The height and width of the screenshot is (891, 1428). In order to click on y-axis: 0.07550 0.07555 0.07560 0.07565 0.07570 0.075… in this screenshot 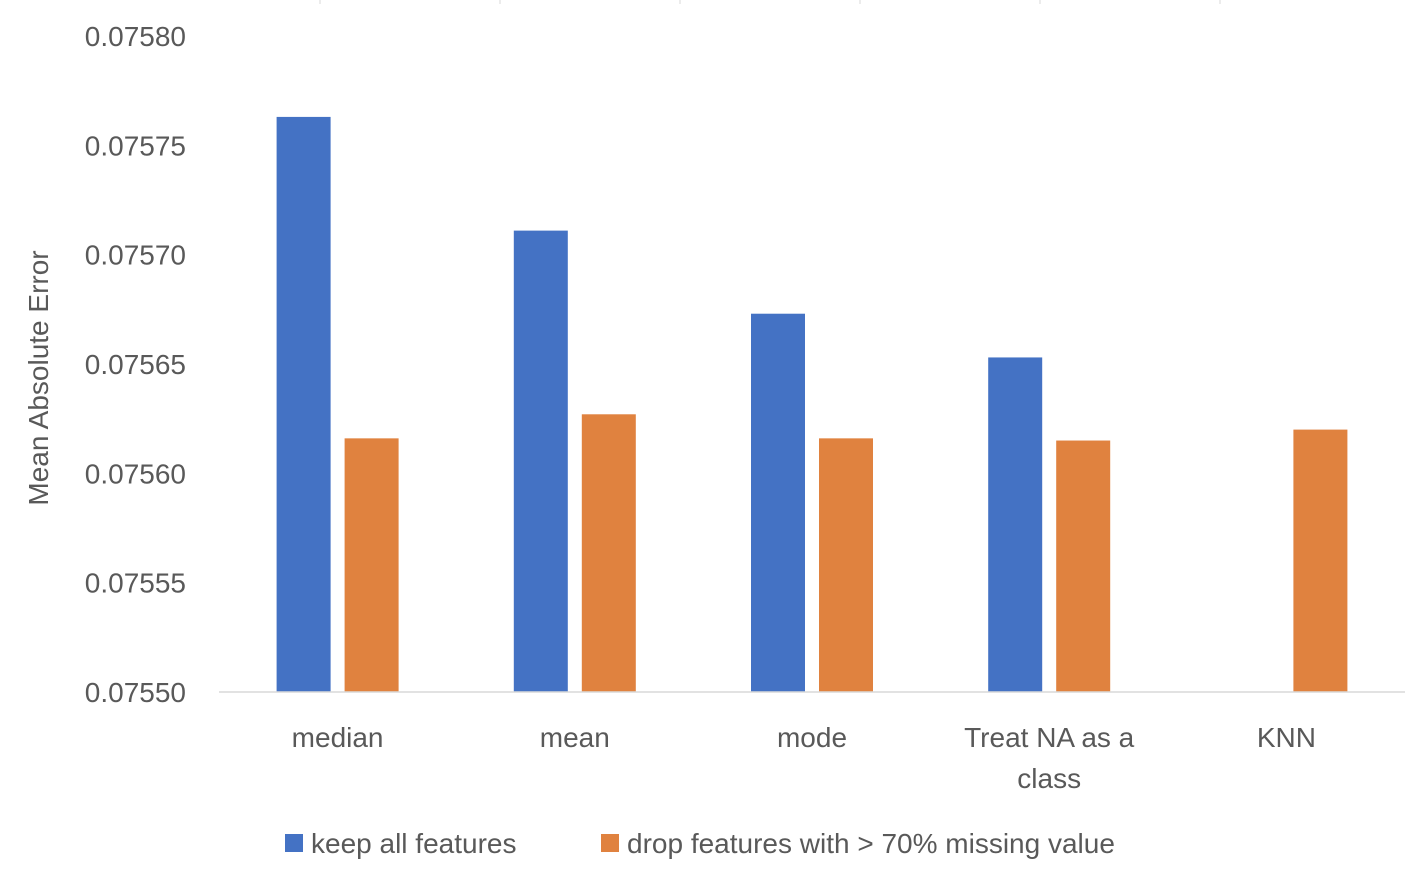, I will do `click(135, 364)`.